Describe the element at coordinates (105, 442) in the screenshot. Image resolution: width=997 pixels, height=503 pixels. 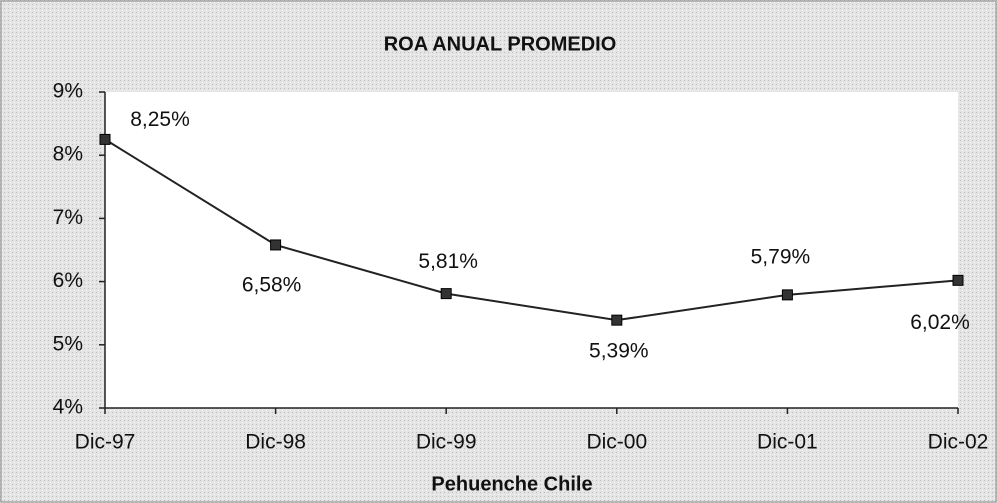
I see `x-tick-label: Dic-97` at that location.